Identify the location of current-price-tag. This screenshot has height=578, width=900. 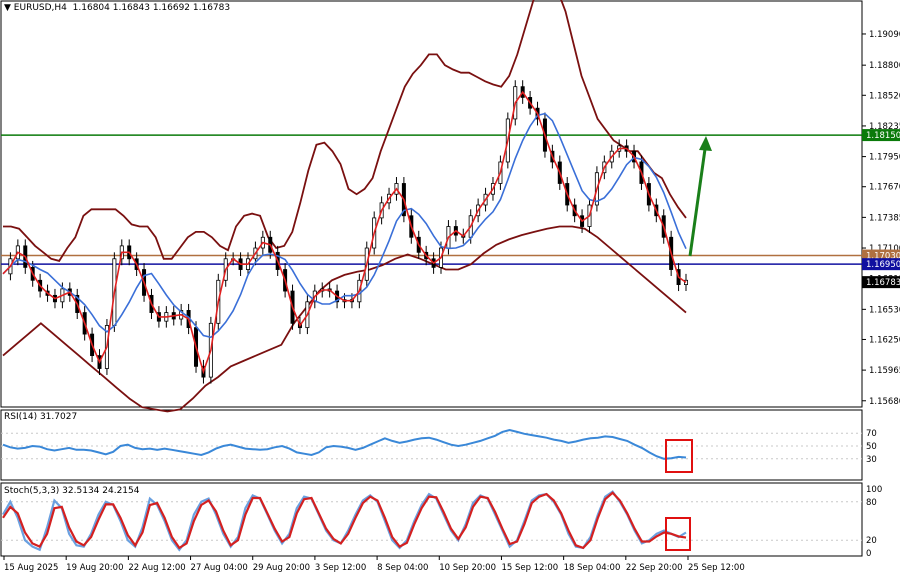
(881, 282).